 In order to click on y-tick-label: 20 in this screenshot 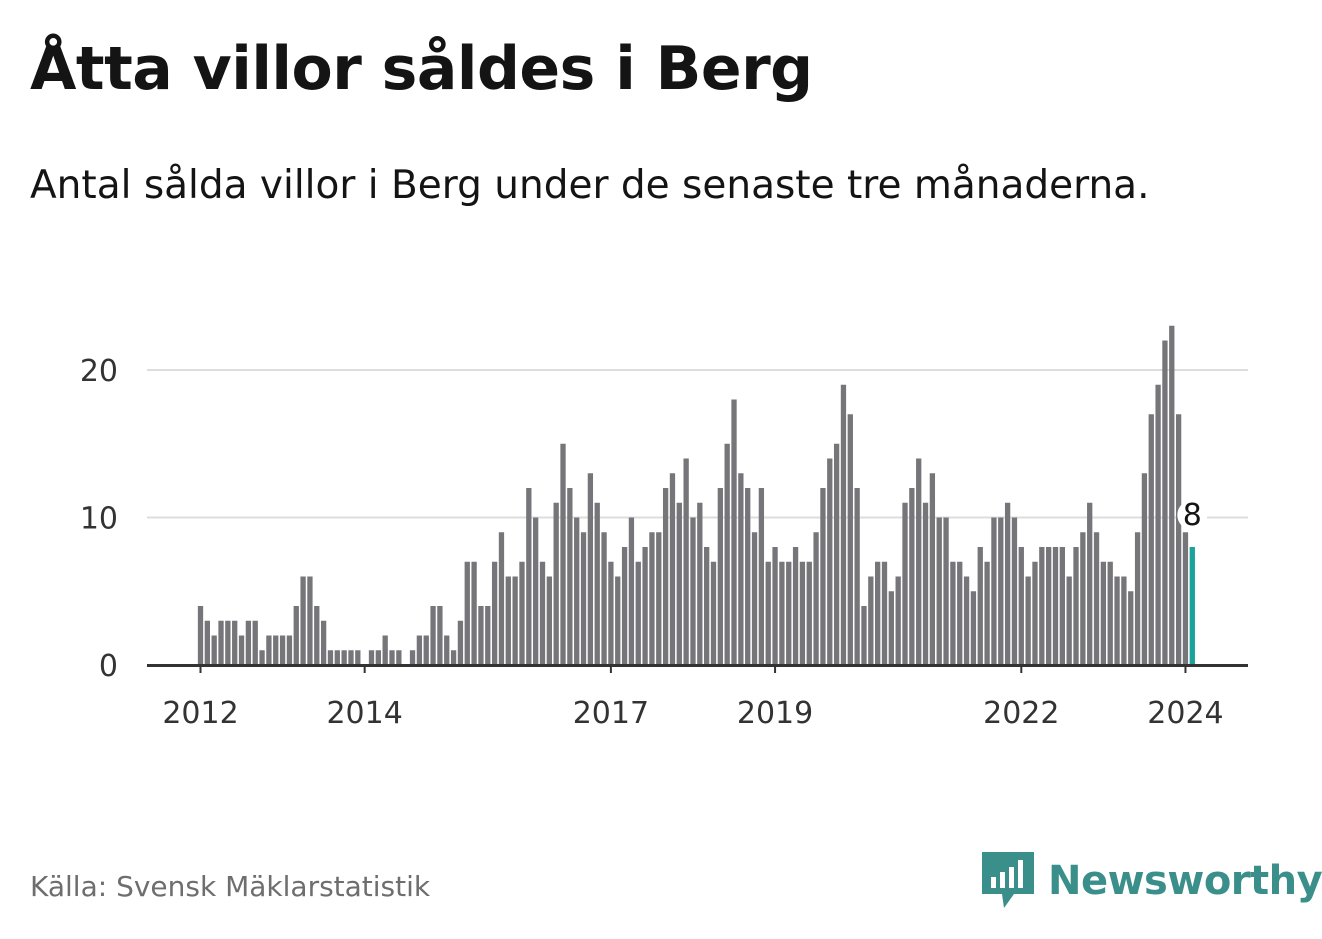, I will do `click(99, 371)`.